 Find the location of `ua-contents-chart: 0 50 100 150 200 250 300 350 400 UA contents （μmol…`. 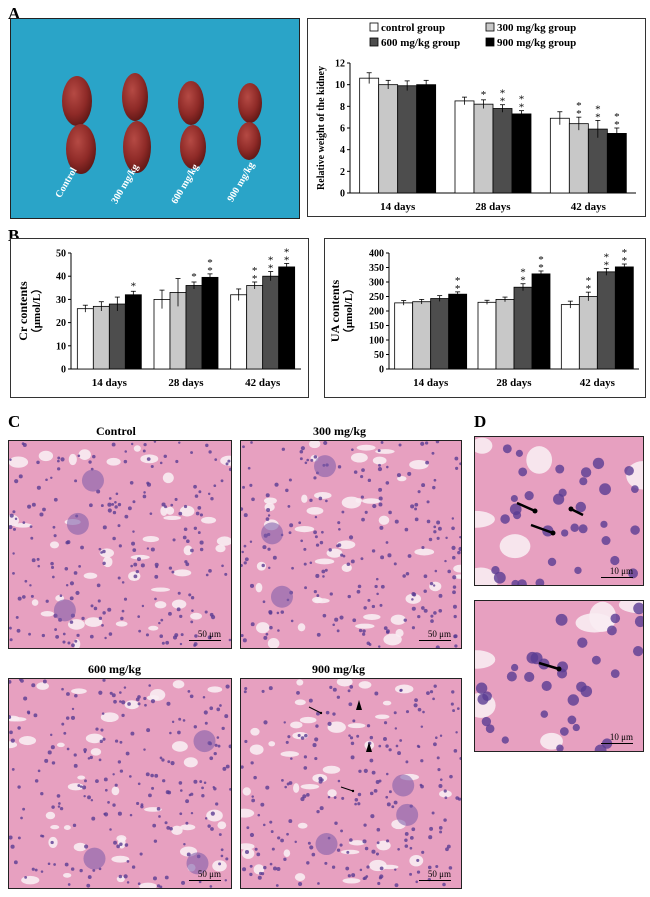

ua-contents-chart: 0 50 100 150 200 250 300 350 400 UA contents （μmol… is located at coordinates (483, 318).